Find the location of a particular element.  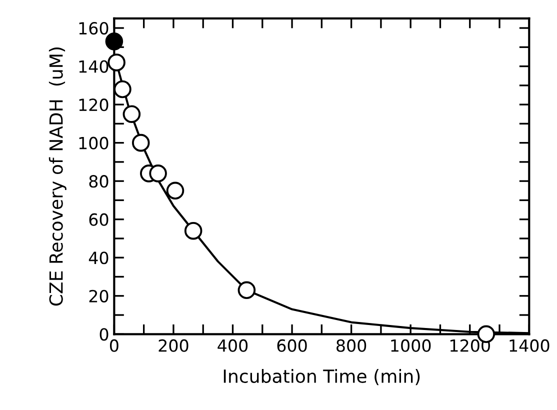

y-tick-label: 160 is located at coordinates (93, 28).